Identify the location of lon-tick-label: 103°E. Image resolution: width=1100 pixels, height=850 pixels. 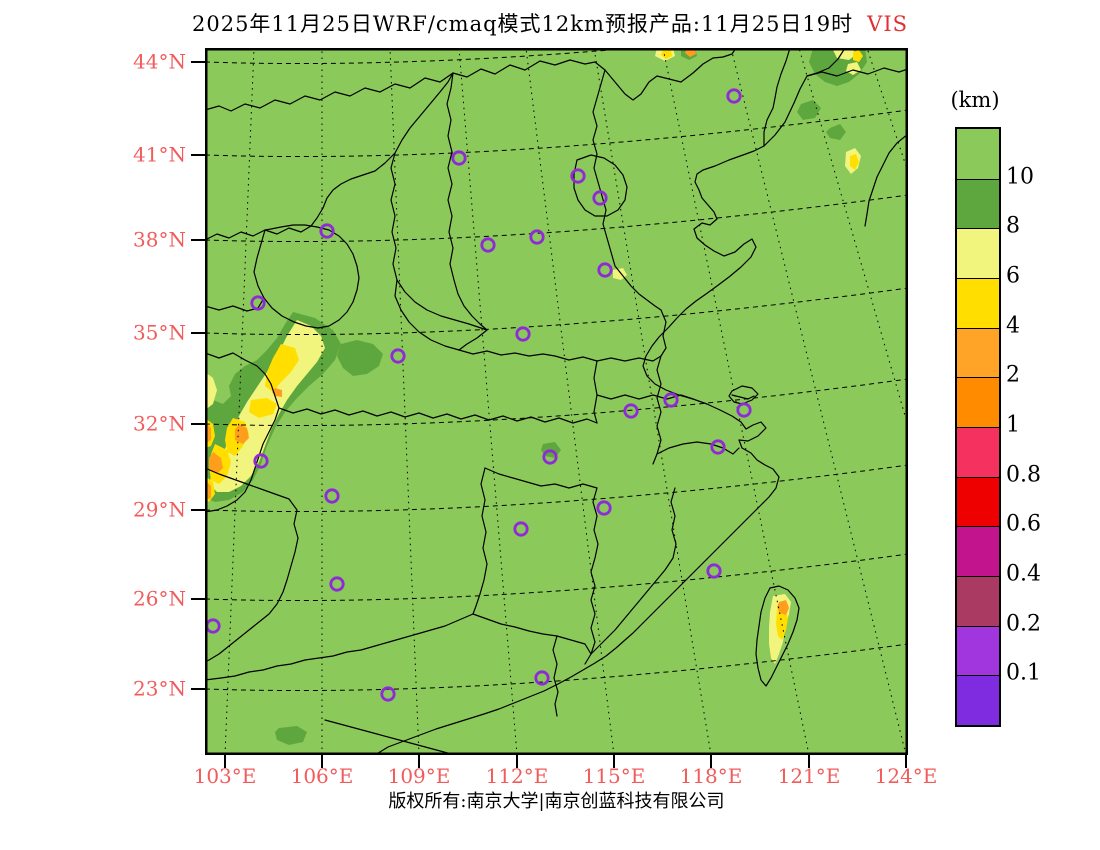
(225, 776).